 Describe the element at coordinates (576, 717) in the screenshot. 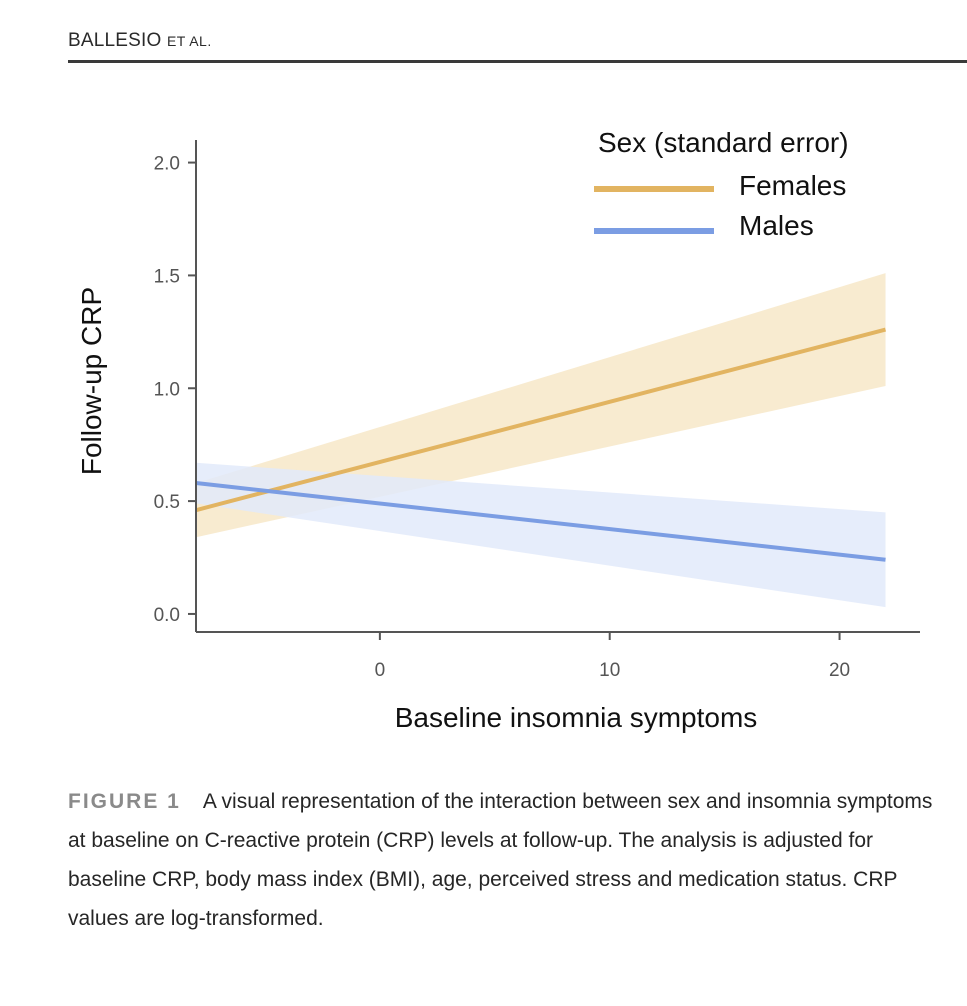

I see `x-axis-label: Baseline insomnia symptoms` at that location.